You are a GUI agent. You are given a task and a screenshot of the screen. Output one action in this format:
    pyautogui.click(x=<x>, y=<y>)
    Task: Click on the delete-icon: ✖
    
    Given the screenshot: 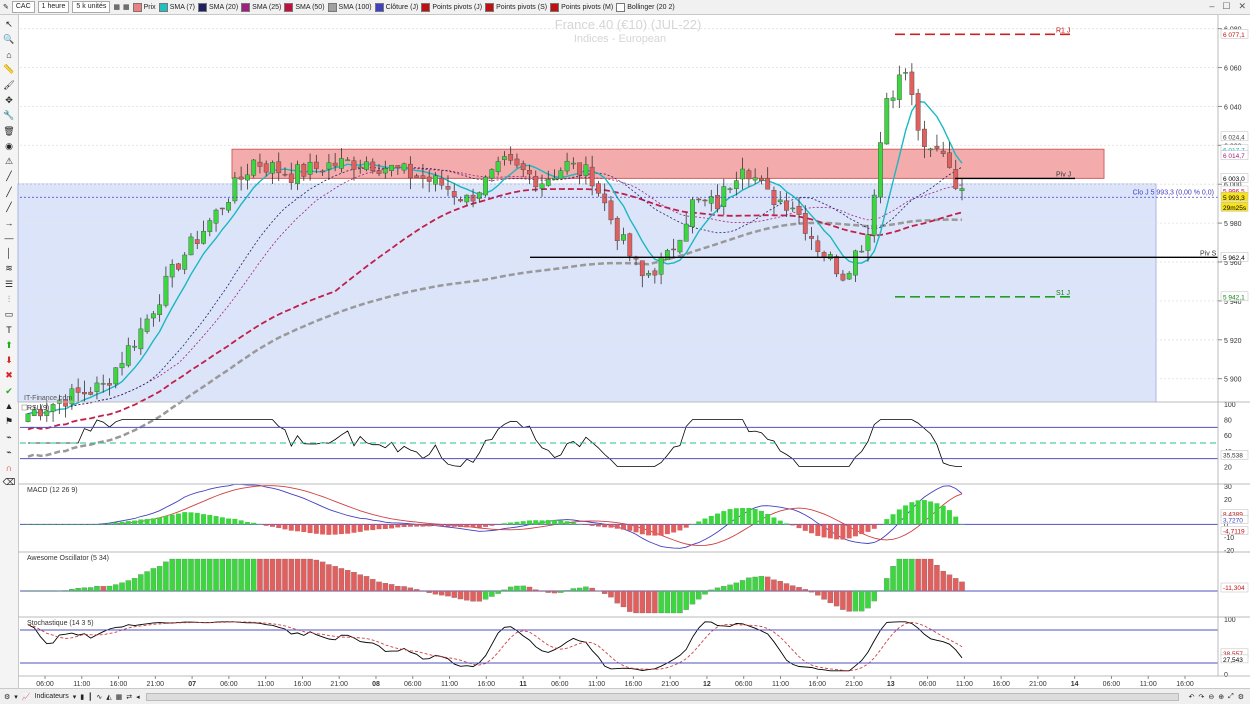 What is the action you would take?
    pyautogui.click(x=9, y=375)
    